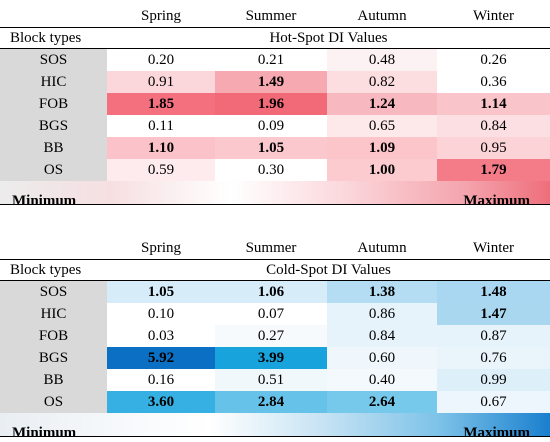  Describe the element at coordinates (493, 402) in the screenshot. I see `di-value-cell: 0.67` at that location.